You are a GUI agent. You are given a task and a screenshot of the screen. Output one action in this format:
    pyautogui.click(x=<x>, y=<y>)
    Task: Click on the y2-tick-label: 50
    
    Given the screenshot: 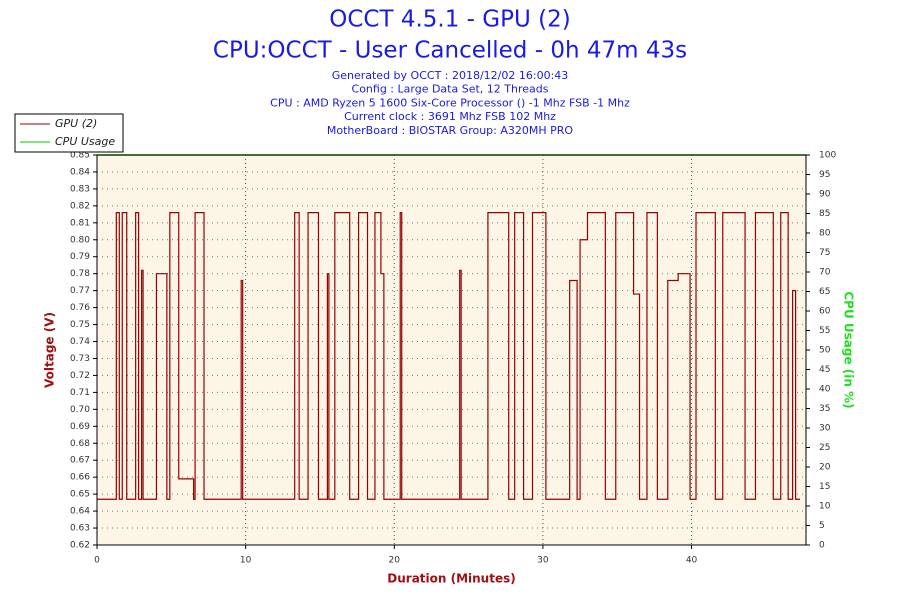 What is the action you would take?
    pyautogui.click(x=825, y=351)
    